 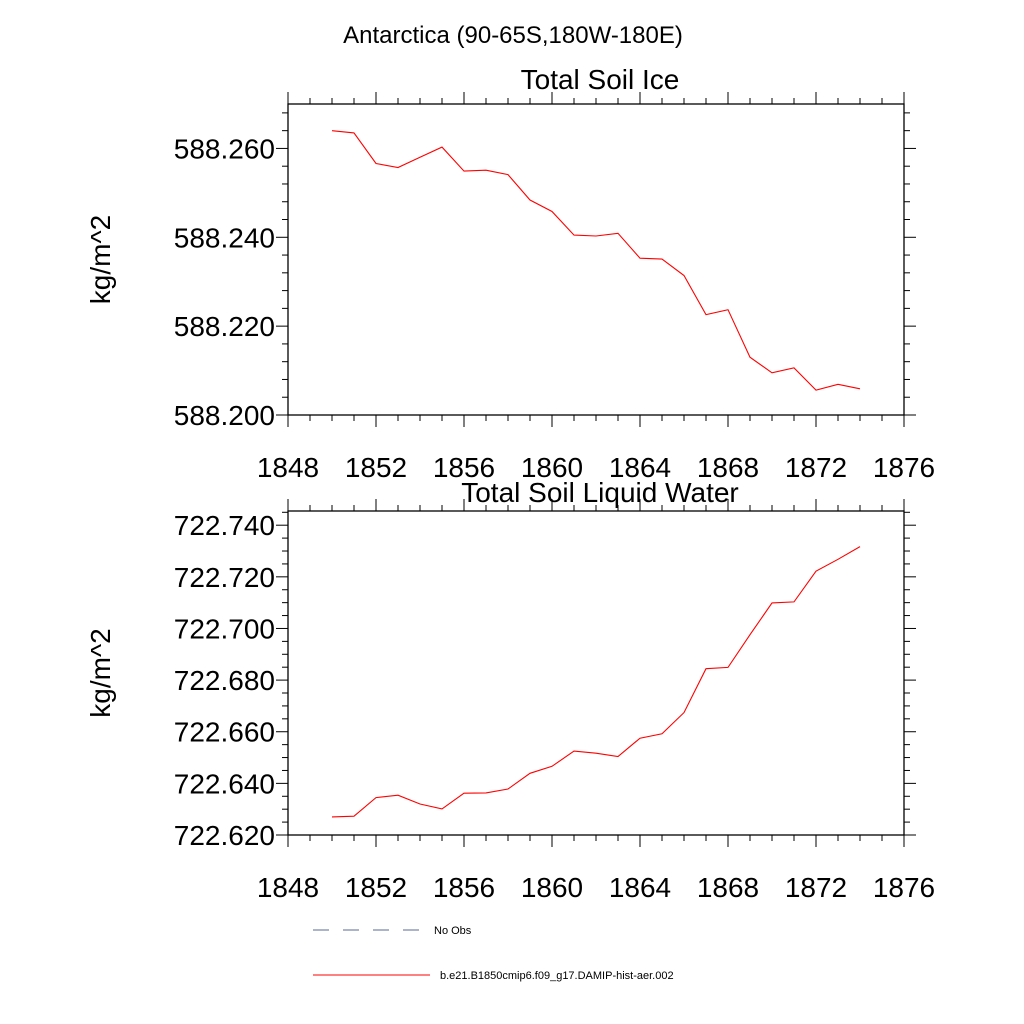 What do you see at coordinates (224, 628) in the screenshot?
I see `y-tick-label: 722.700` at bounding box center [224, 628].